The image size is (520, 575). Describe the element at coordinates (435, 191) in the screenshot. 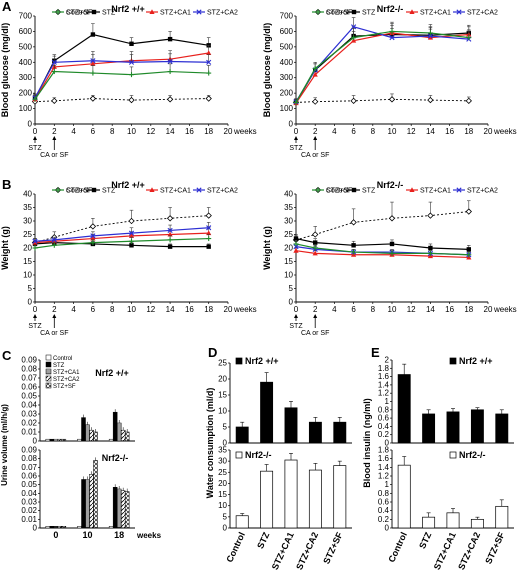

I see `B_right-legend-label: STZ+CA1` at that location.